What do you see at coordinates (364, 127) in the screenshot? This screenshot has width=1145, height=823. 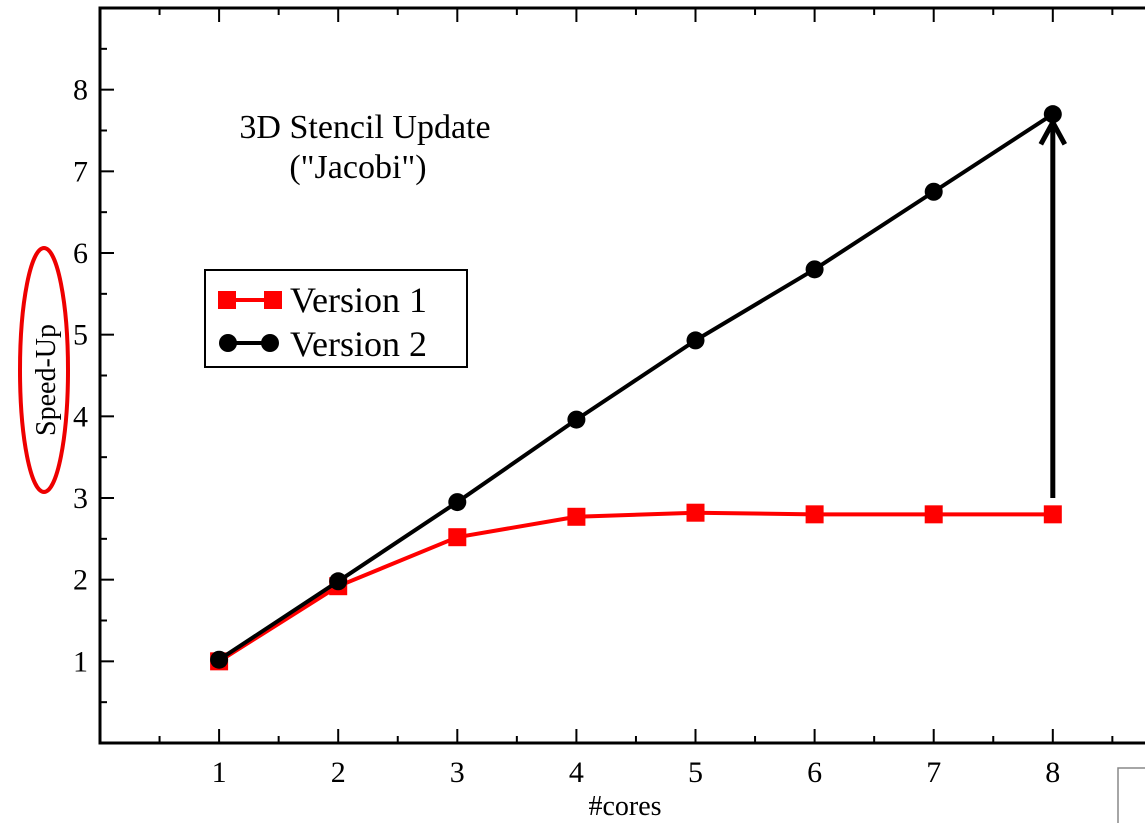 I see `chart-title: 3D Stencil Update` at bounding box center [364, 127].